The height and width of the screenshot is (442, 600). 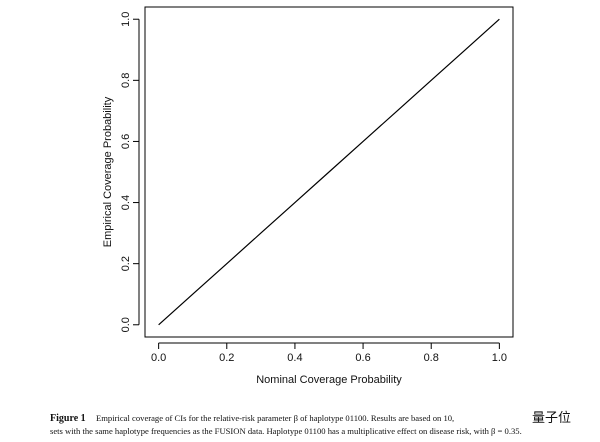 I want to click on x-tick-label: 0.4, so click(x=294, y=358).